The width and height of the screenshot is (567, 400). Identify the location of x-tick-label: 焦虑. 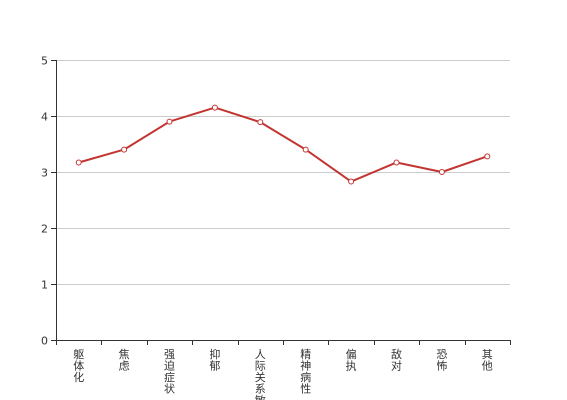
(124, 360).